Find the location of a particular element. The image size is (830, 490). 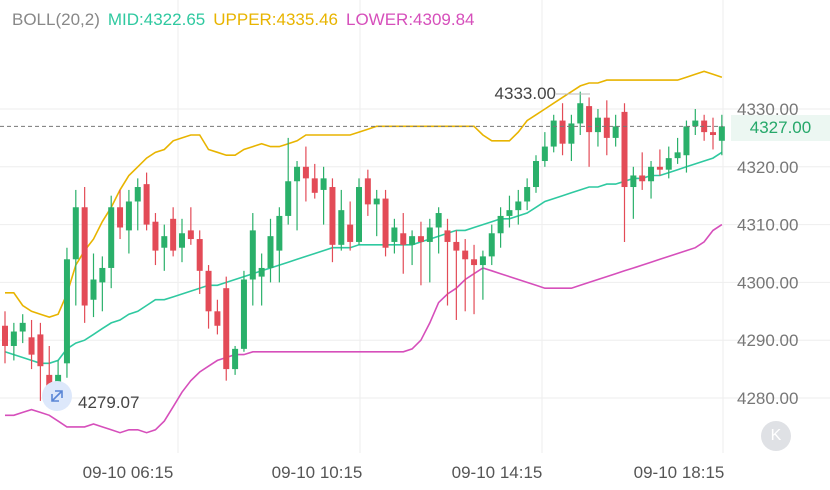

zoom-button is located at coordinates (57, 396).